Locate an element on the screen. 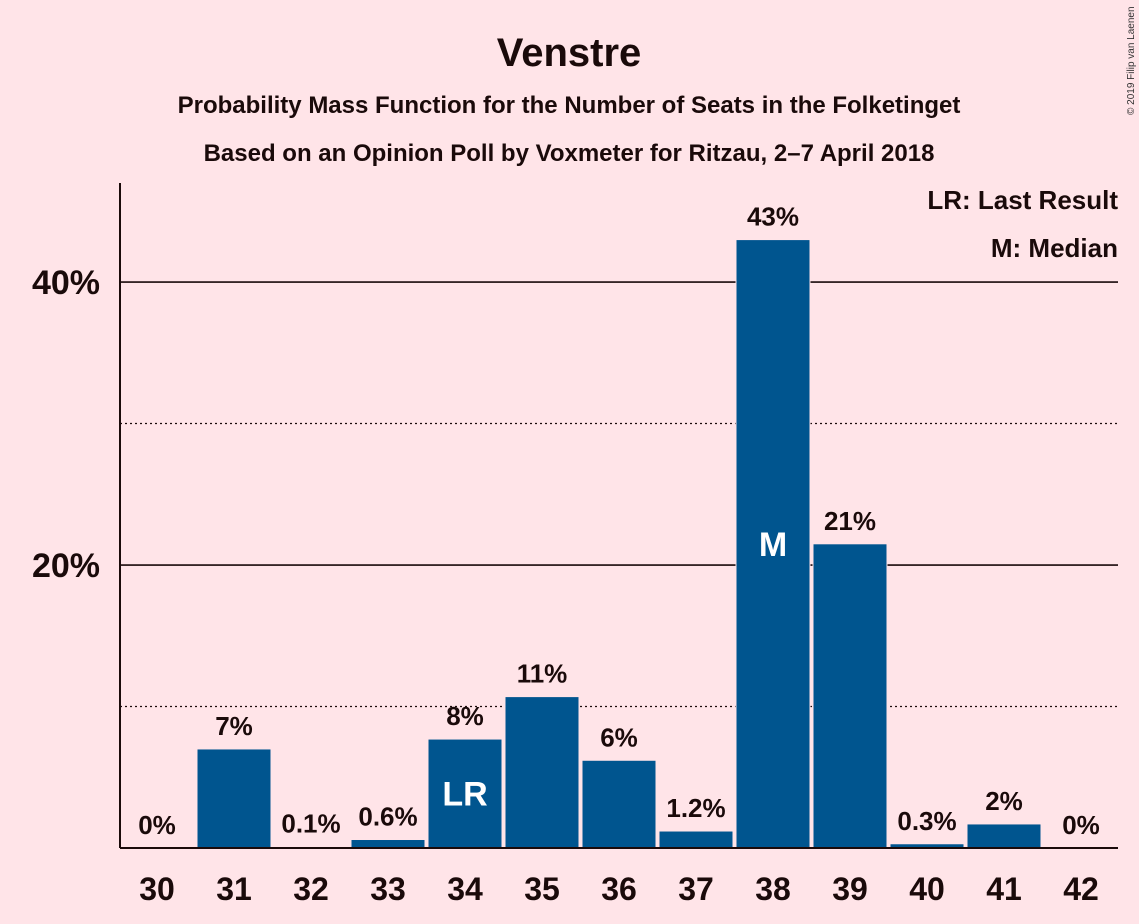 The height and width of the screenshot is (924, 1139). data-label-41: 2% is located at coordinates (1004, 801).